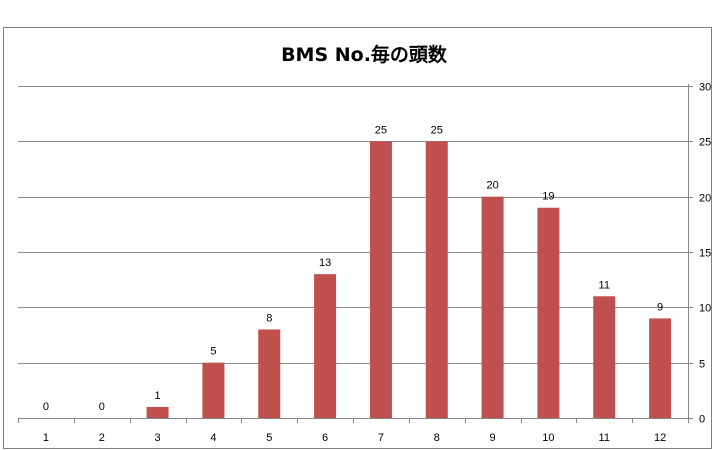 This screenshot has height=450, width=715. Describe the element at coordinates (354, 438) in the screenshot. I see `x-tick-labels: 1 2 3 4 5 6 7 8 9 10 11 12` at that location.